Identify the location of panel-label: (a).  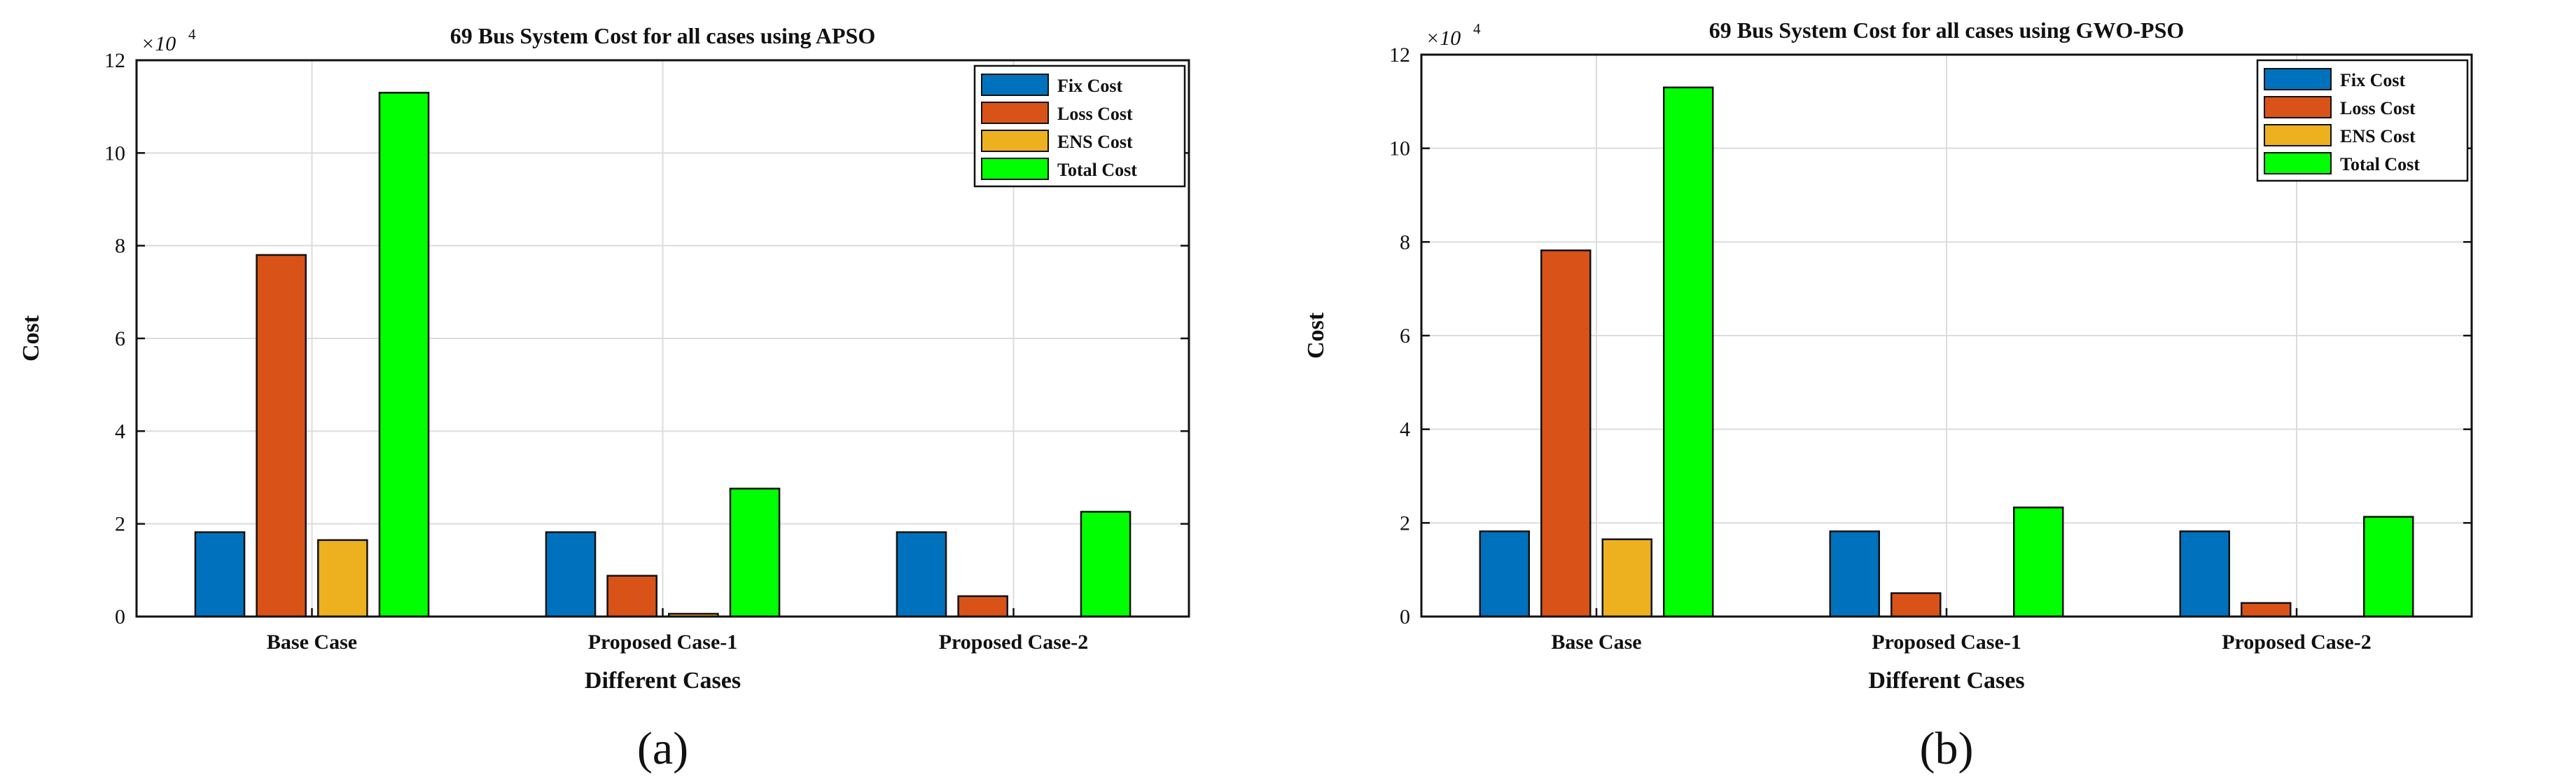
(662, 748).